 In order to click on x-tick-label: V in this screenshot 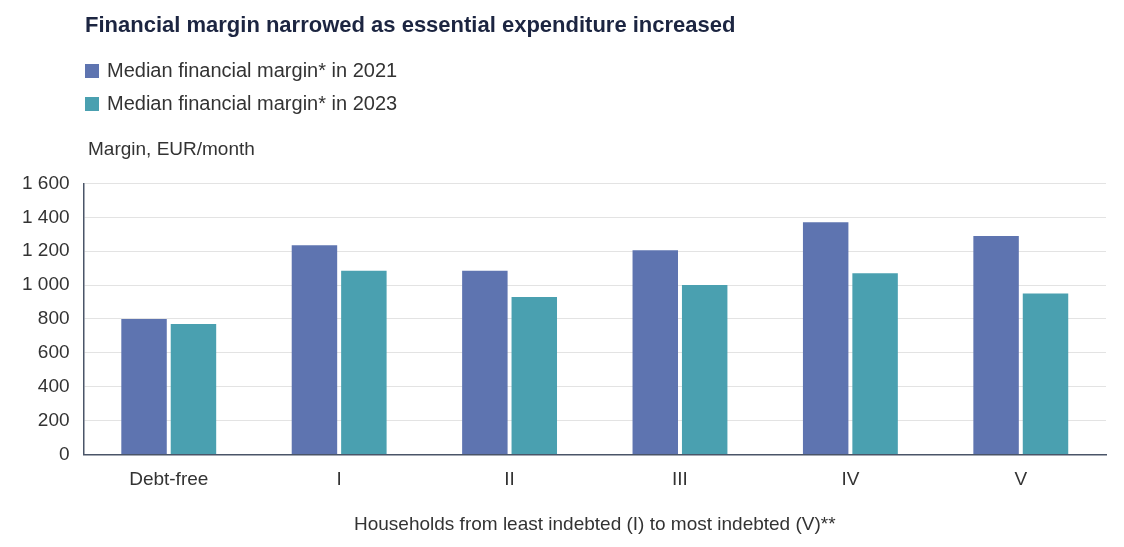, I will do `click(1021, 479)`.